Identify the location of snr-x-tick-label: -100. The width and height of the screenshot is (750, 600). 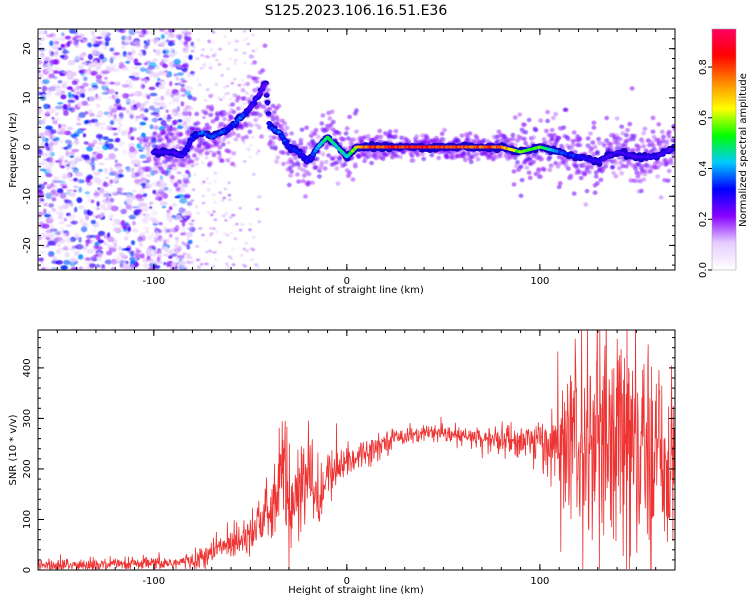
(153, 581).